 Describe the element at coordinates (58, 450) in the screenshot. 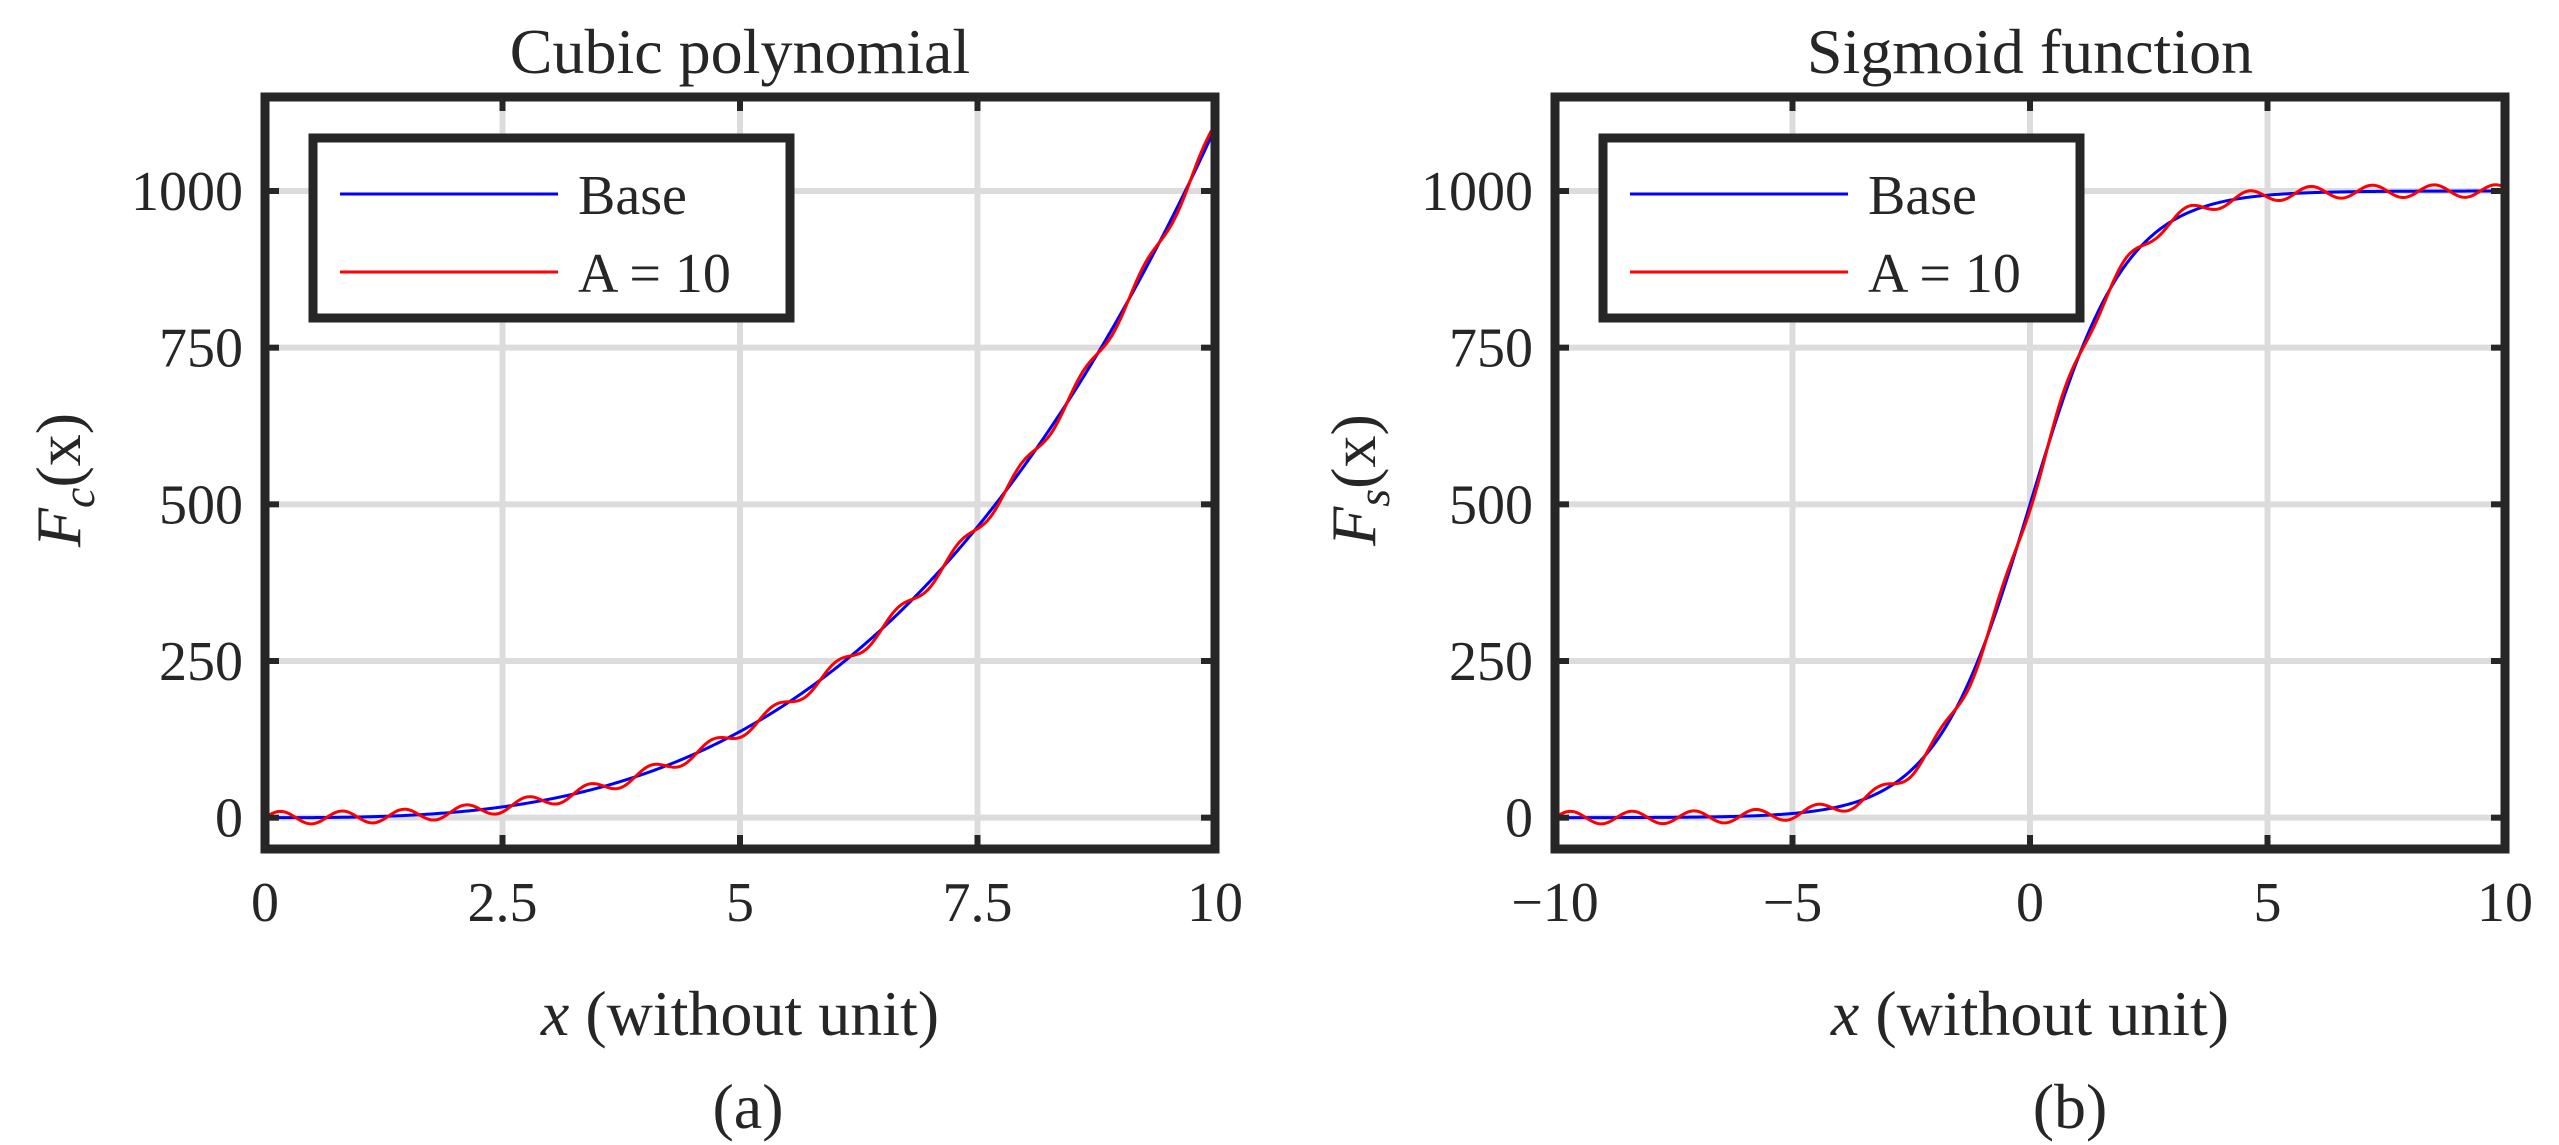

I see `y-axis-label-arg-a: (x)` at that location.